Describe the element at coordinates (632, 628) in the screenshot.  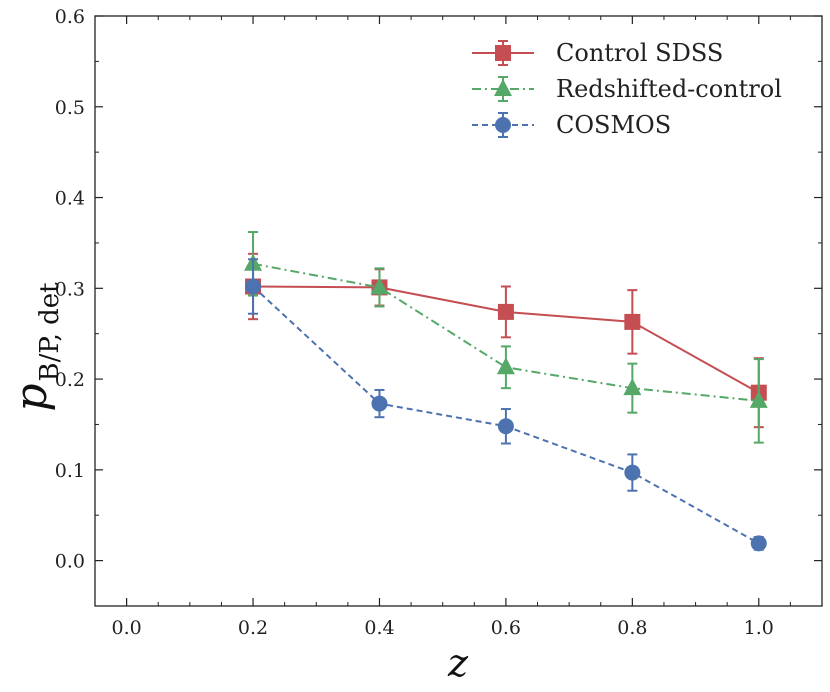
I see `x-tick-label: 0.8` at that location.